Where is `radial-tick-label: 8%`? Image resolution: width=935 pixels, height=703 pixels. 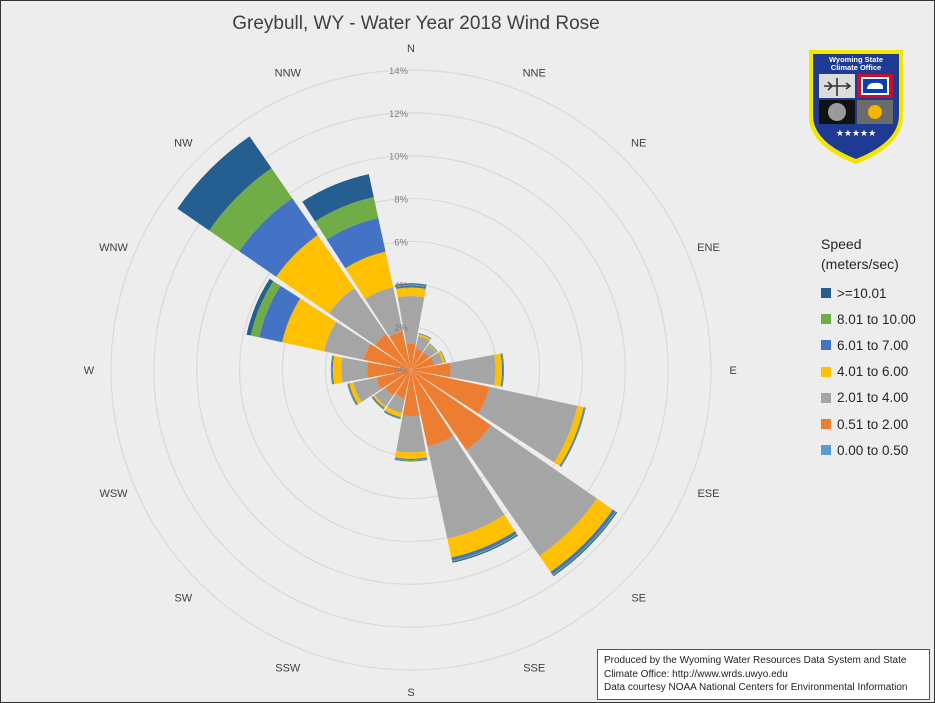 radial-tick-label: 8% is located at coordinates (401, 200).